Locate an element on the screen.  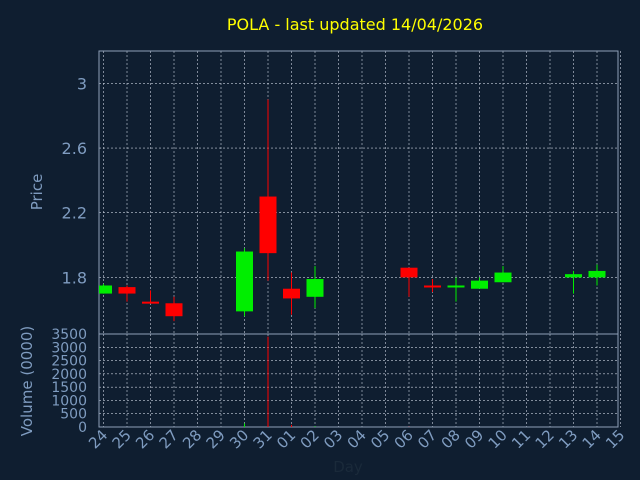
volume-tick-label: 1000 is located at coordinates (69, 401).